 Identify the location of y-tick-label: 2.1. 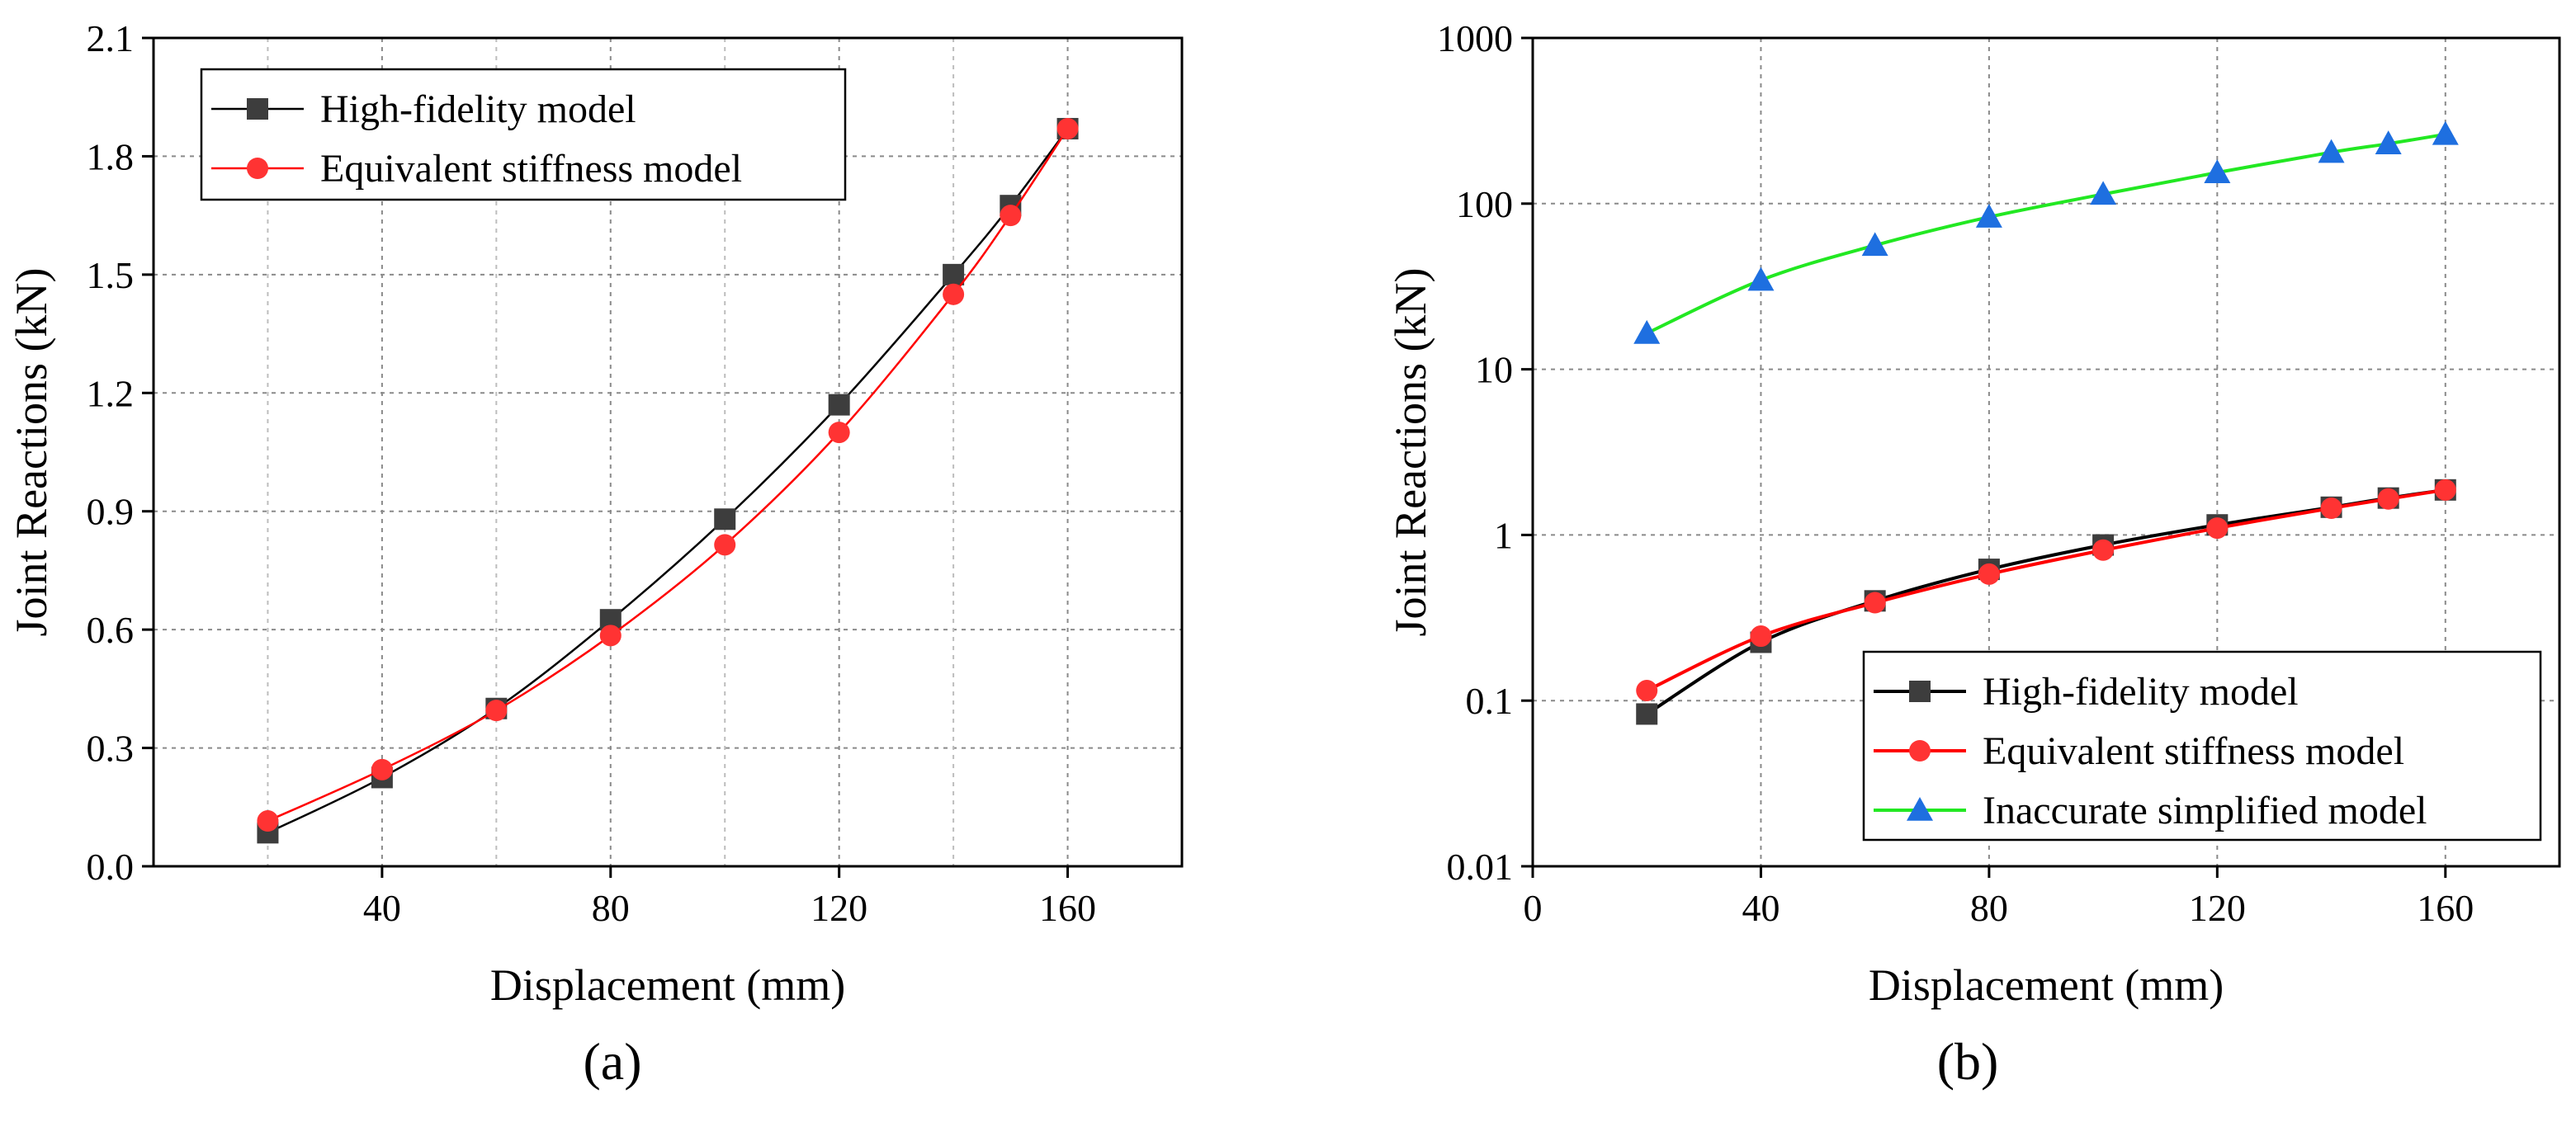
(111, 38).